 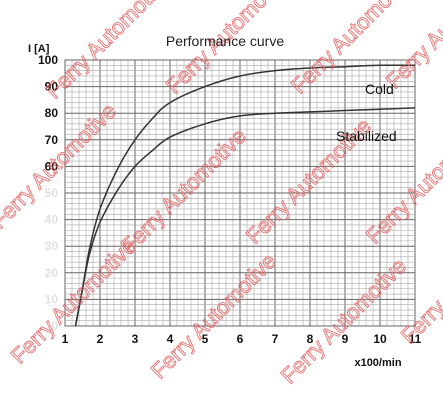 What do you see at coordinates (366, 136) in the screenshot?
I see `series-label-stabilized: Stabilized` at bounding box center [366, 136].